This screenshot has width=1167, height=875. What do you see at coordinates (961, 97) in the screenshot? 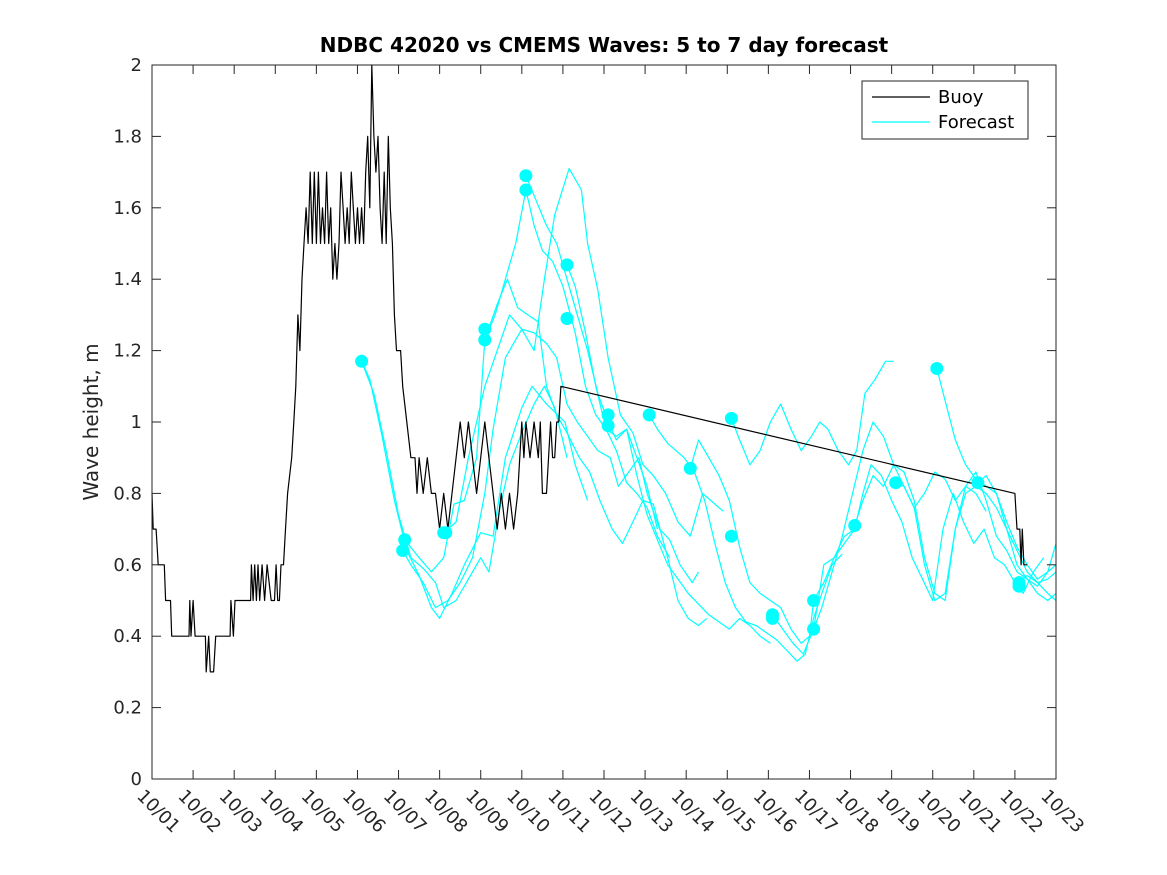
I see `legend-buoy-label: Buoy` at bounding box center [961, 97].